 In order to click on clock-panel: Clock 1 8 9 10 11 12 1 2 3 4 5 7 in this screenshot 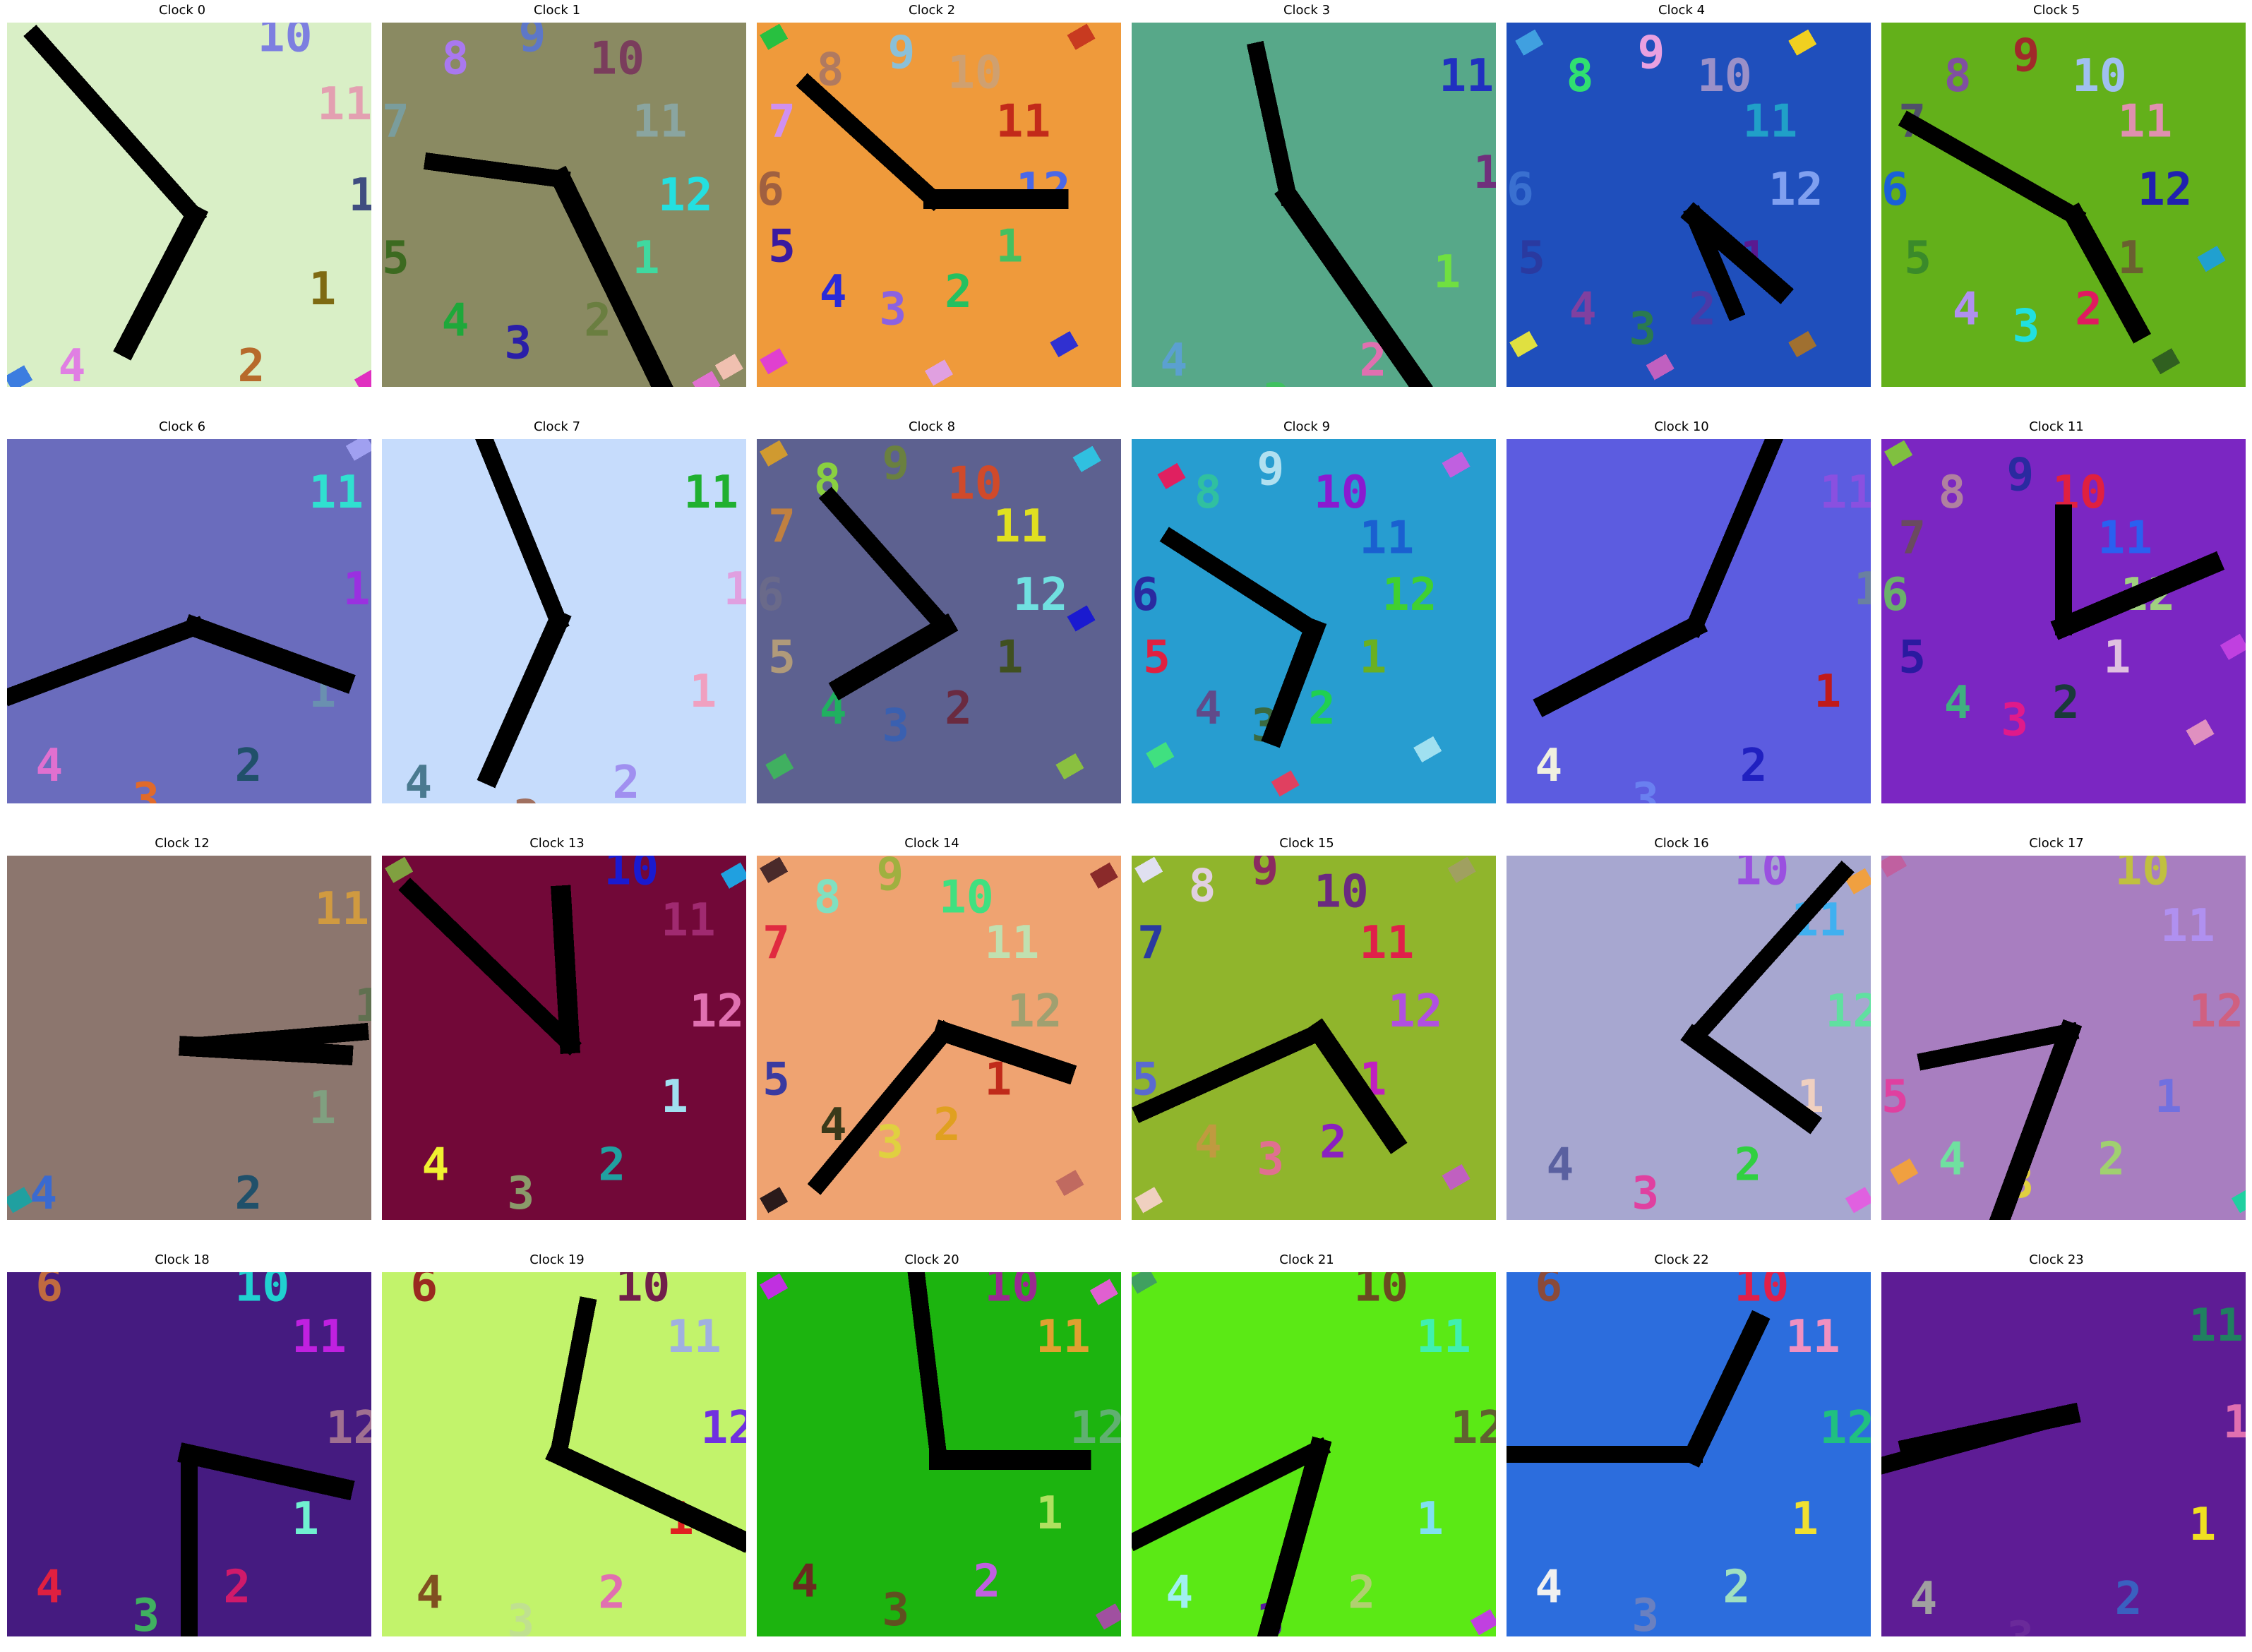, I will do `click(562, 201)`.